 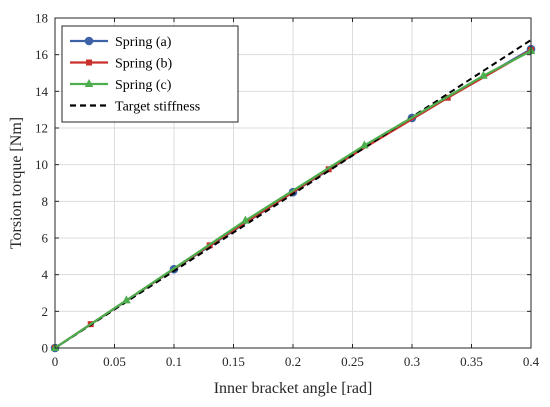 I want to click on x-tick-label: 0.25, so click(x=352, y=361).